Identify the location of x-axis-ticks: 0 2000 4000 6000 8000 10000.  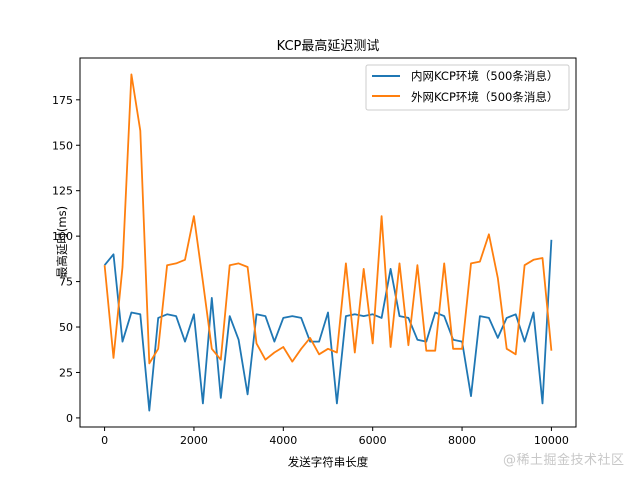
(335, 437).